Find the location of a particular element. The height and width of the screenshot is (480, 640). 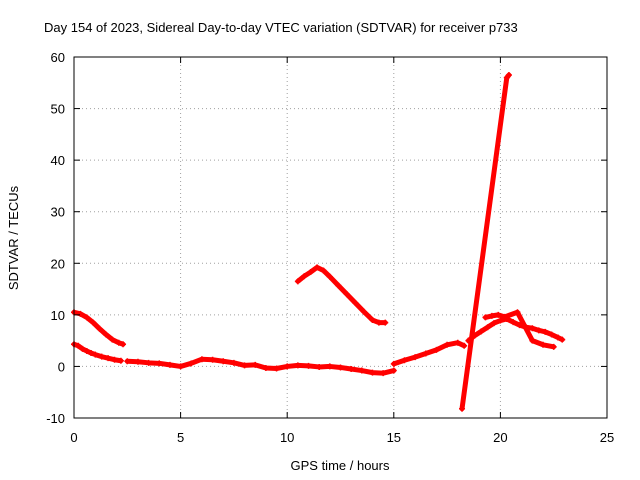

x-tick-label: 10 is located at coordinates (287, 437).